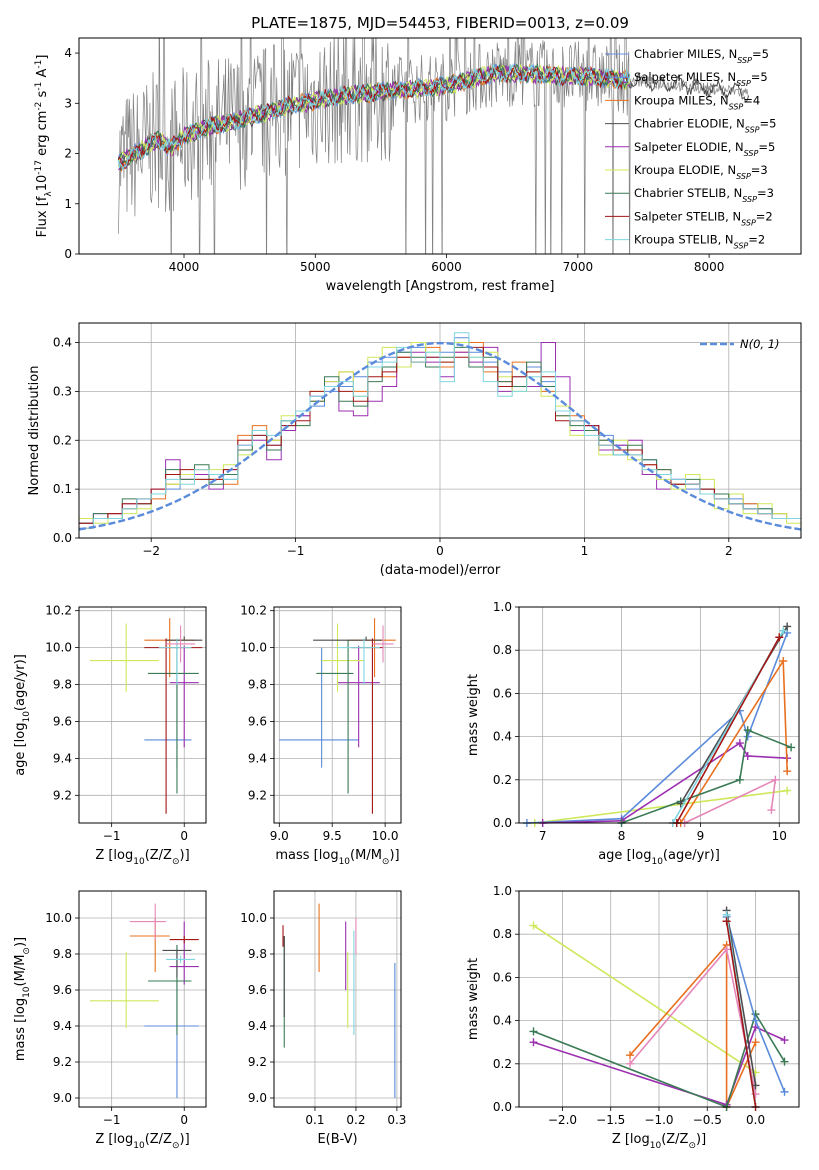  I want to click on weight-vs-Z-y-tick-label: 1.0, so click(502, 891).